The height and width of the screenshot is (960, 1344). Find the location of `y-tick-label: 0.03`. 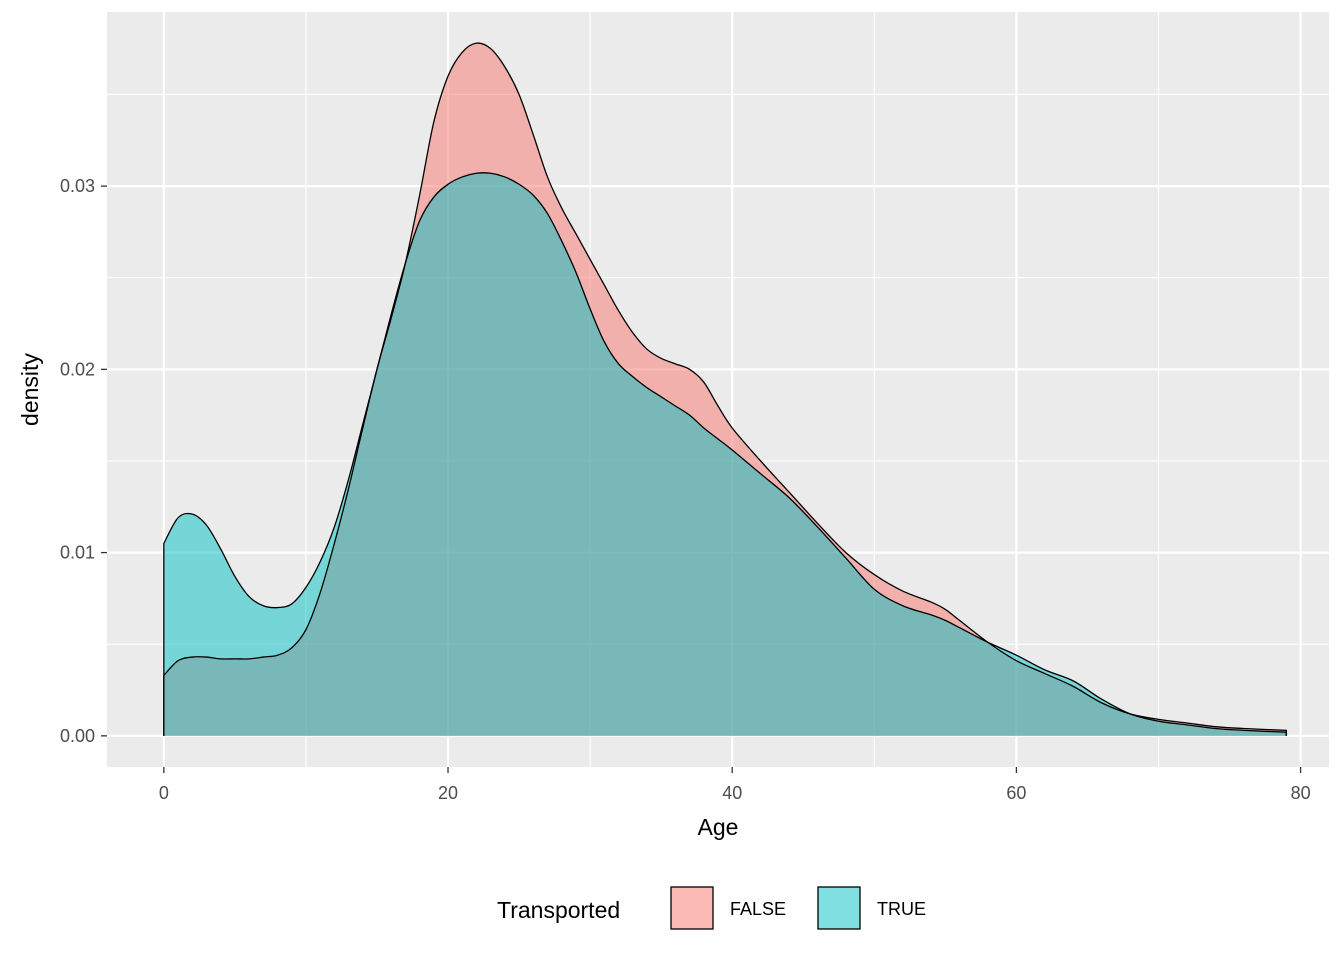

y-tick-label: 0.03 is located at coordinates (77, 186).